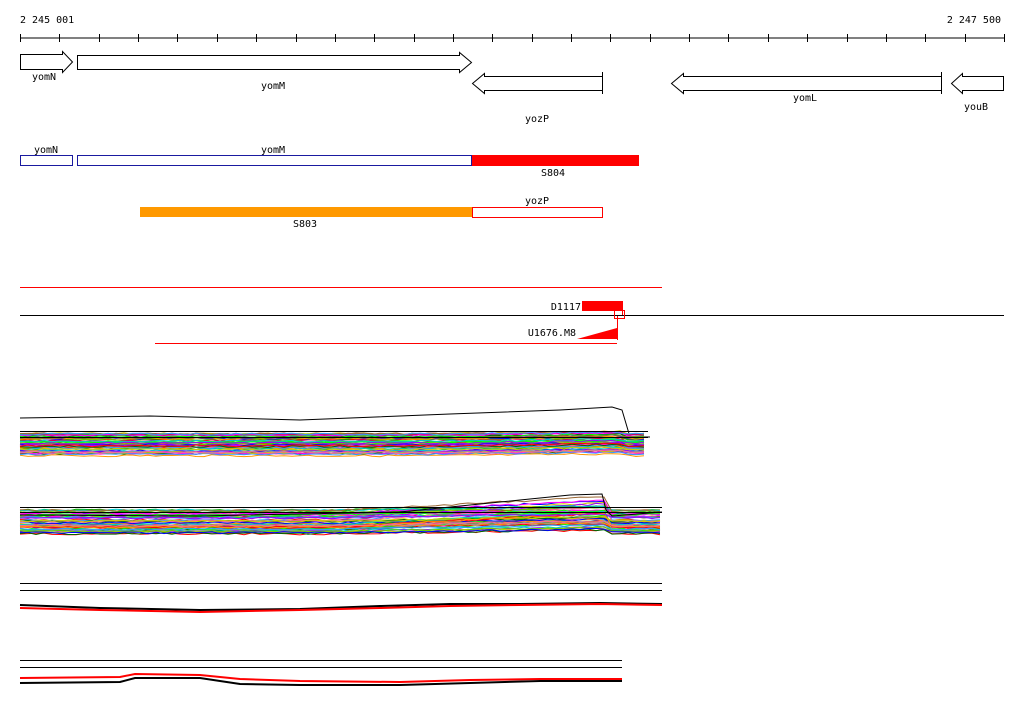  Describe the element at coordinates (341, 598) in the screenshot. I see `forward-strand-smoothed` at that location.